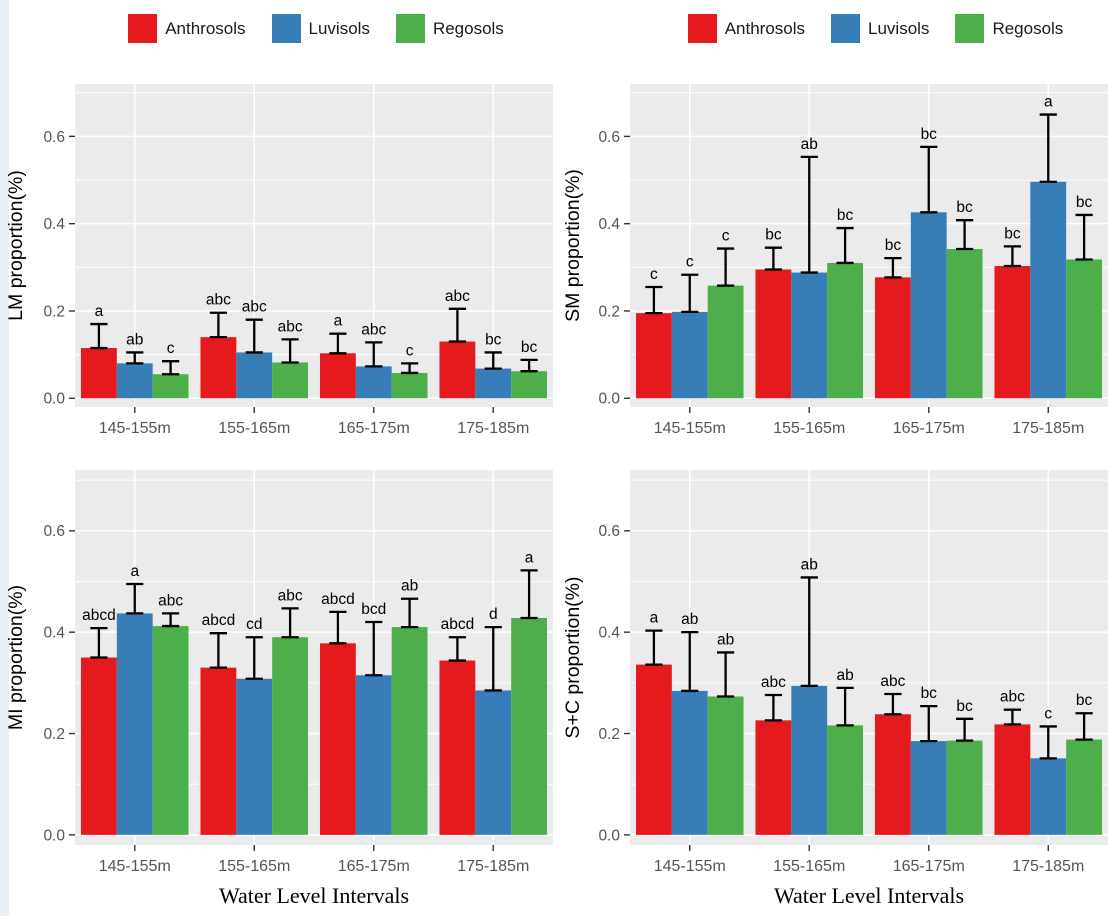 This screenshot has height=916, width=1119. What do you see at coordinates (16, 657) in the screenshot?
I see `y-axis-title: MI proportion(%)` at bounding box center [16, 657].